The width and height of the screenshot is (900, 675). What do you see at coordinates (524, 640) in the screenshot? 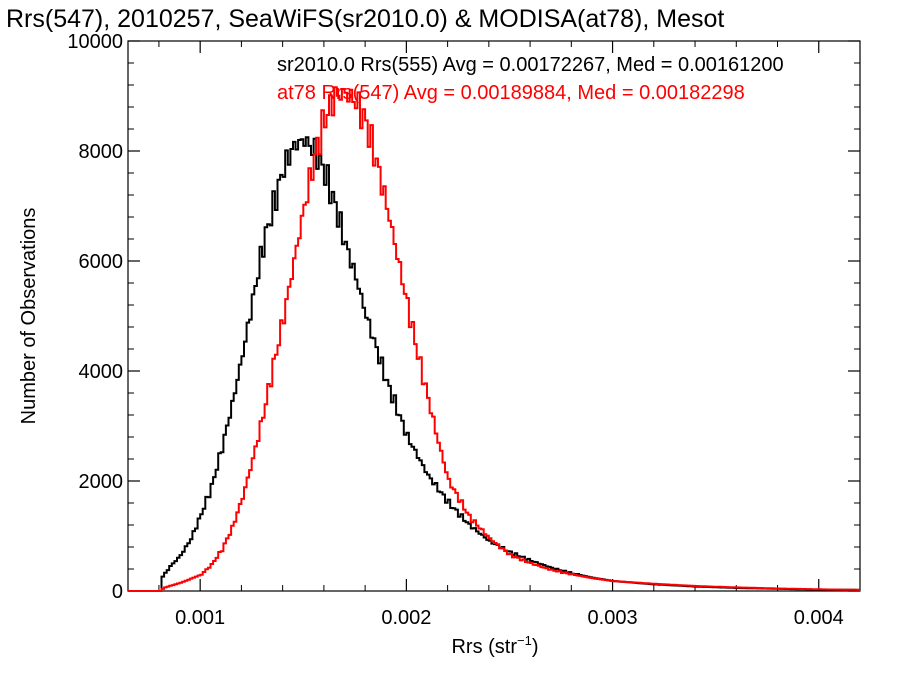
I see `x-axis-label-sup: −1` at bounding box center [524, 640].